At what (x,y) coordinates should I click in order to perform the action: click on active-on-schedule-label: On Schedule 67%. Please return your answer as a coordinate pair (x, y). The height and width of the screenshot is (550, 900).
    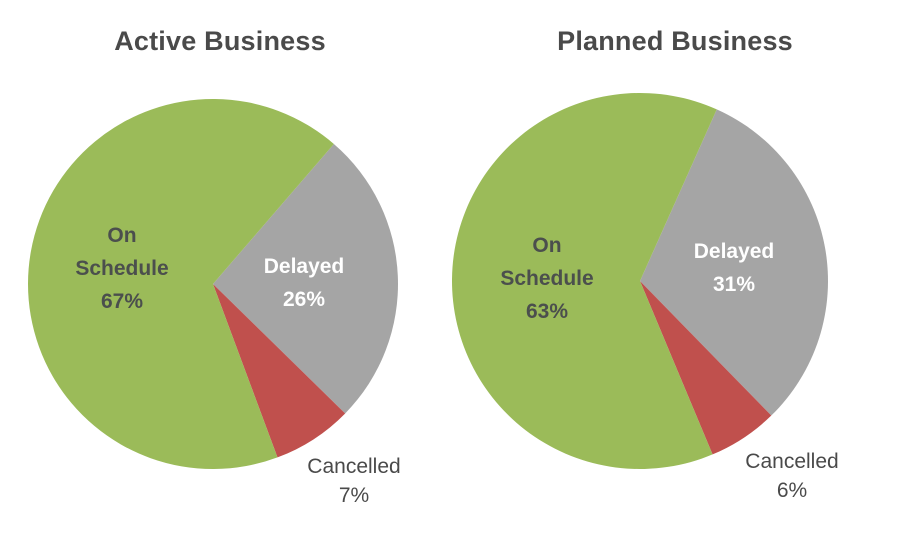
    Looking at the image, I should click on (122, 268).